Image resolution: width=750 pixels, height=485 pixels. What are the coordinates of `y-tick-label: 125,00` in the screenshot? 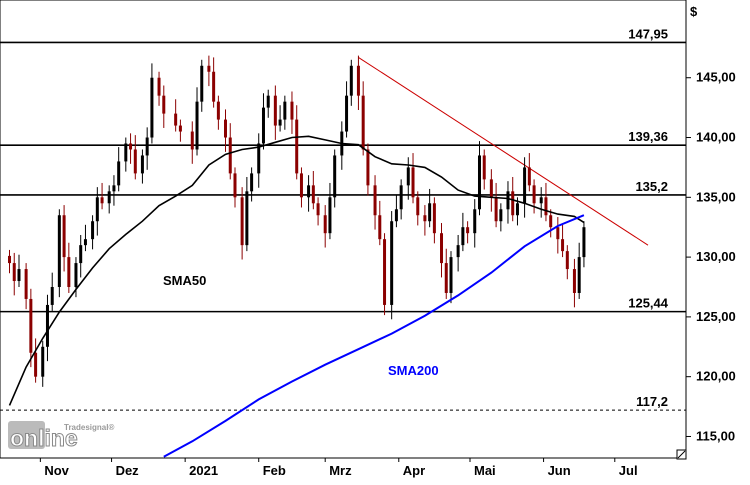 It's located at (716, 316).